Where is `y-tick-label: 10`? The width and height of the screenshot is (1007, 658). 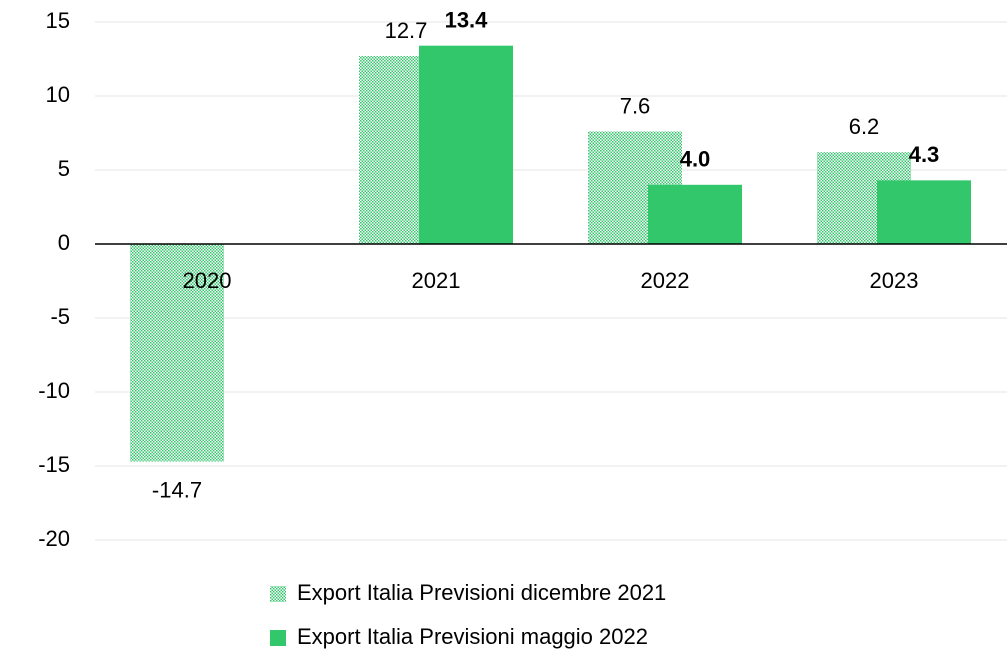
y-tick-label: 10 is located at coordinates (58, 94).